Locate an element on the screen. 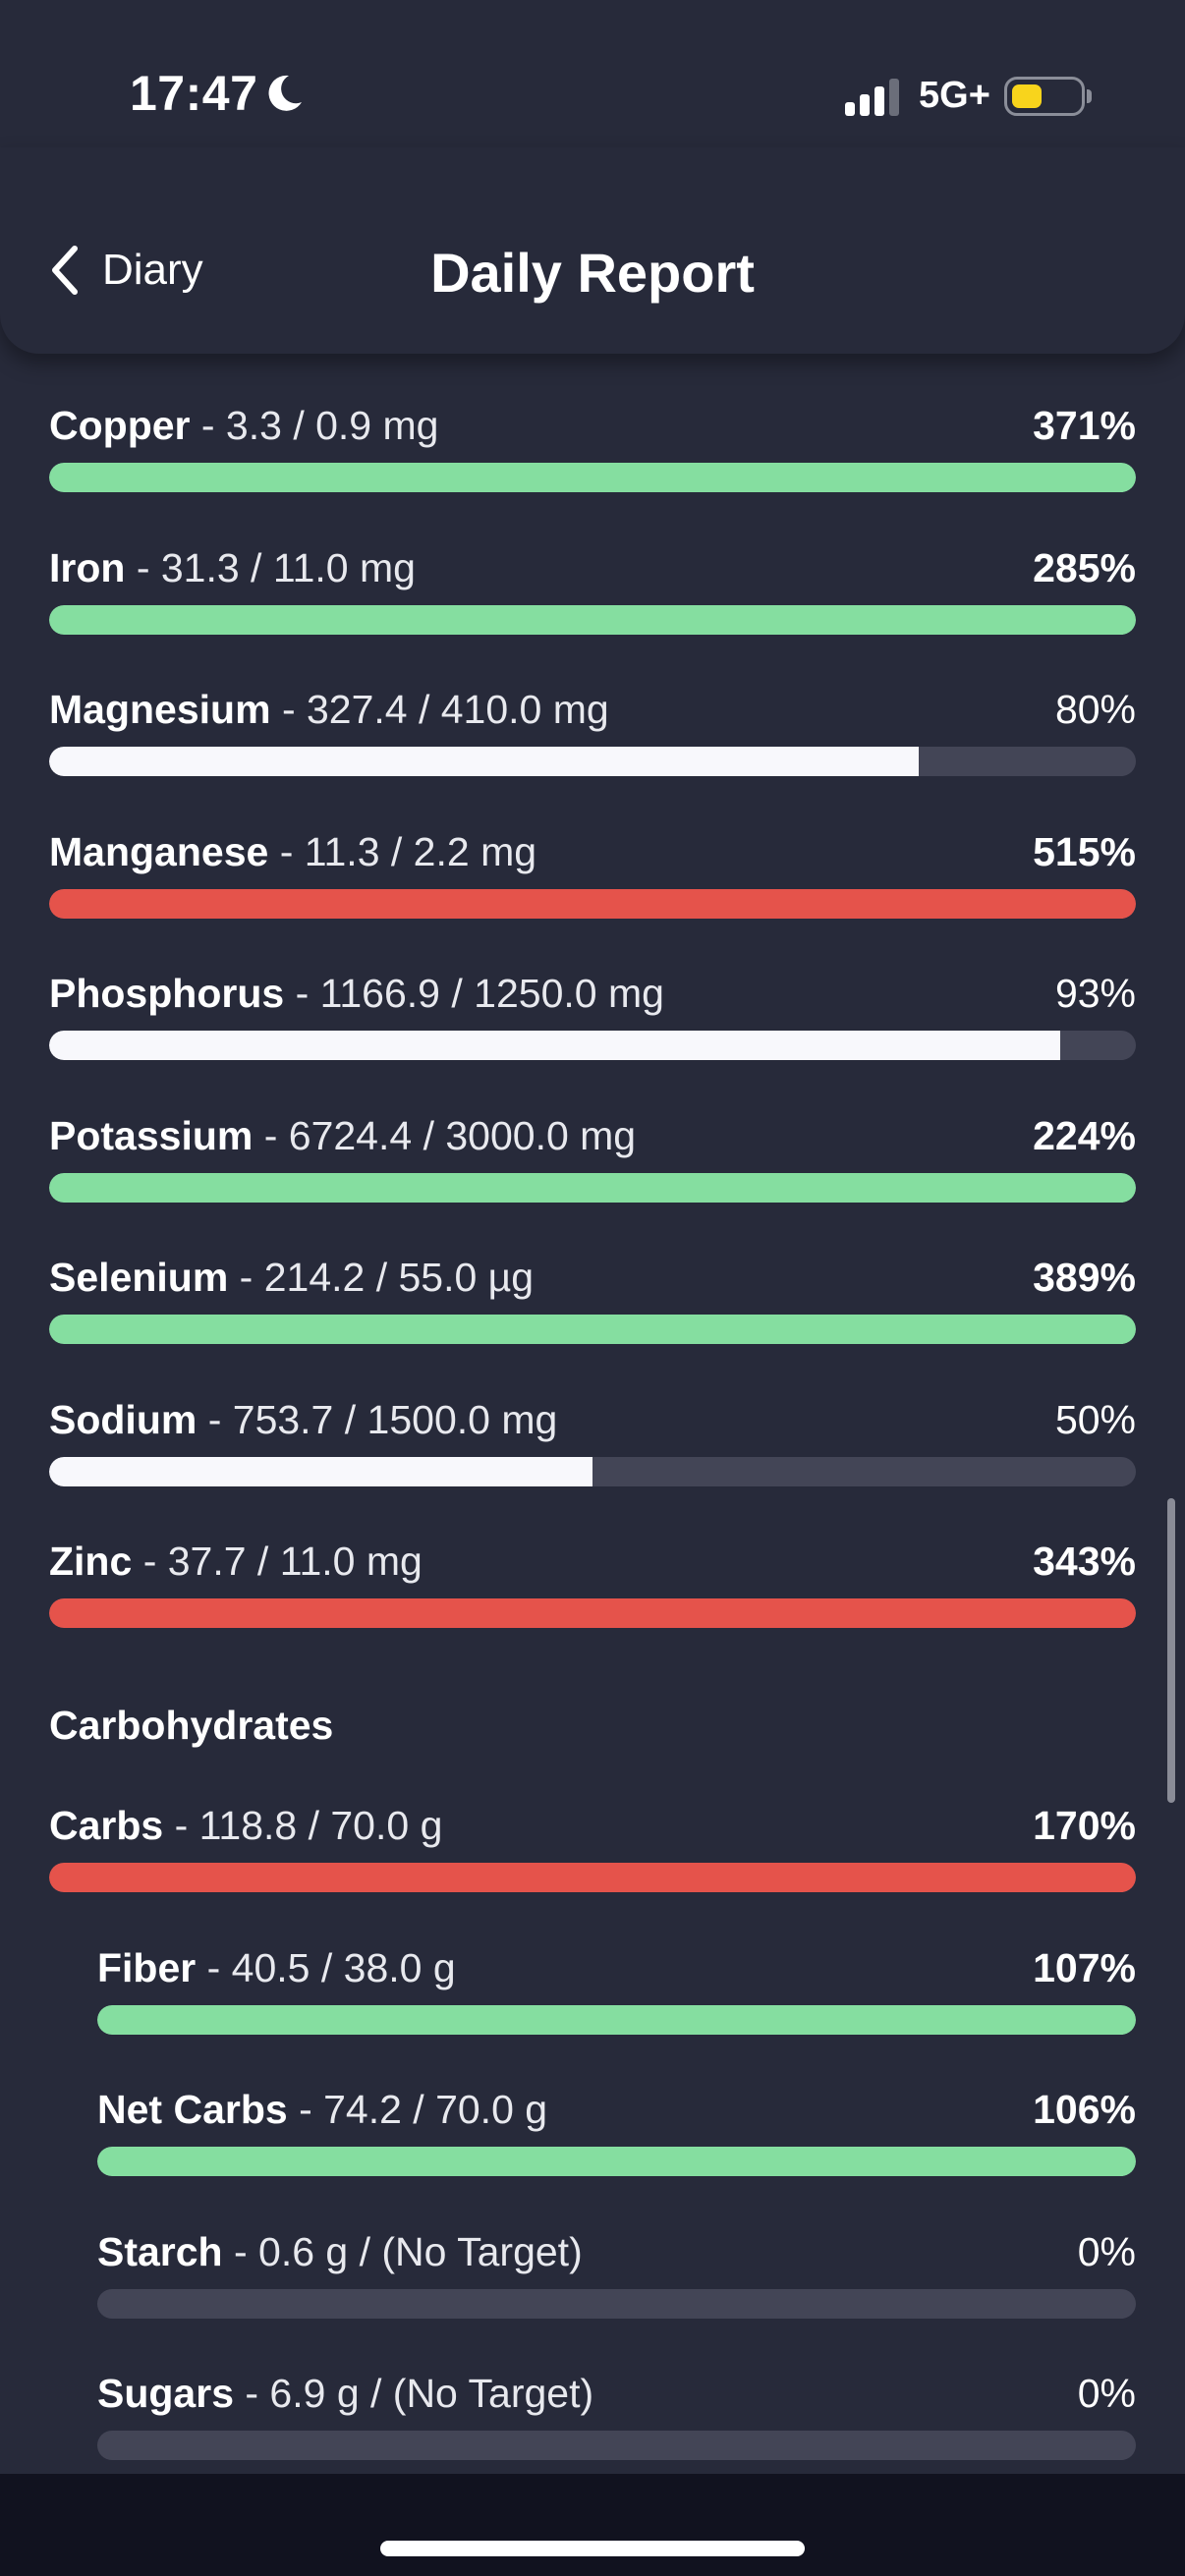 The image size is (1185, 2576). nutrient-row-net-carbs: Net Carbs - 74.2 / 70.0 g 106% is located at coordinates (592, 2121).